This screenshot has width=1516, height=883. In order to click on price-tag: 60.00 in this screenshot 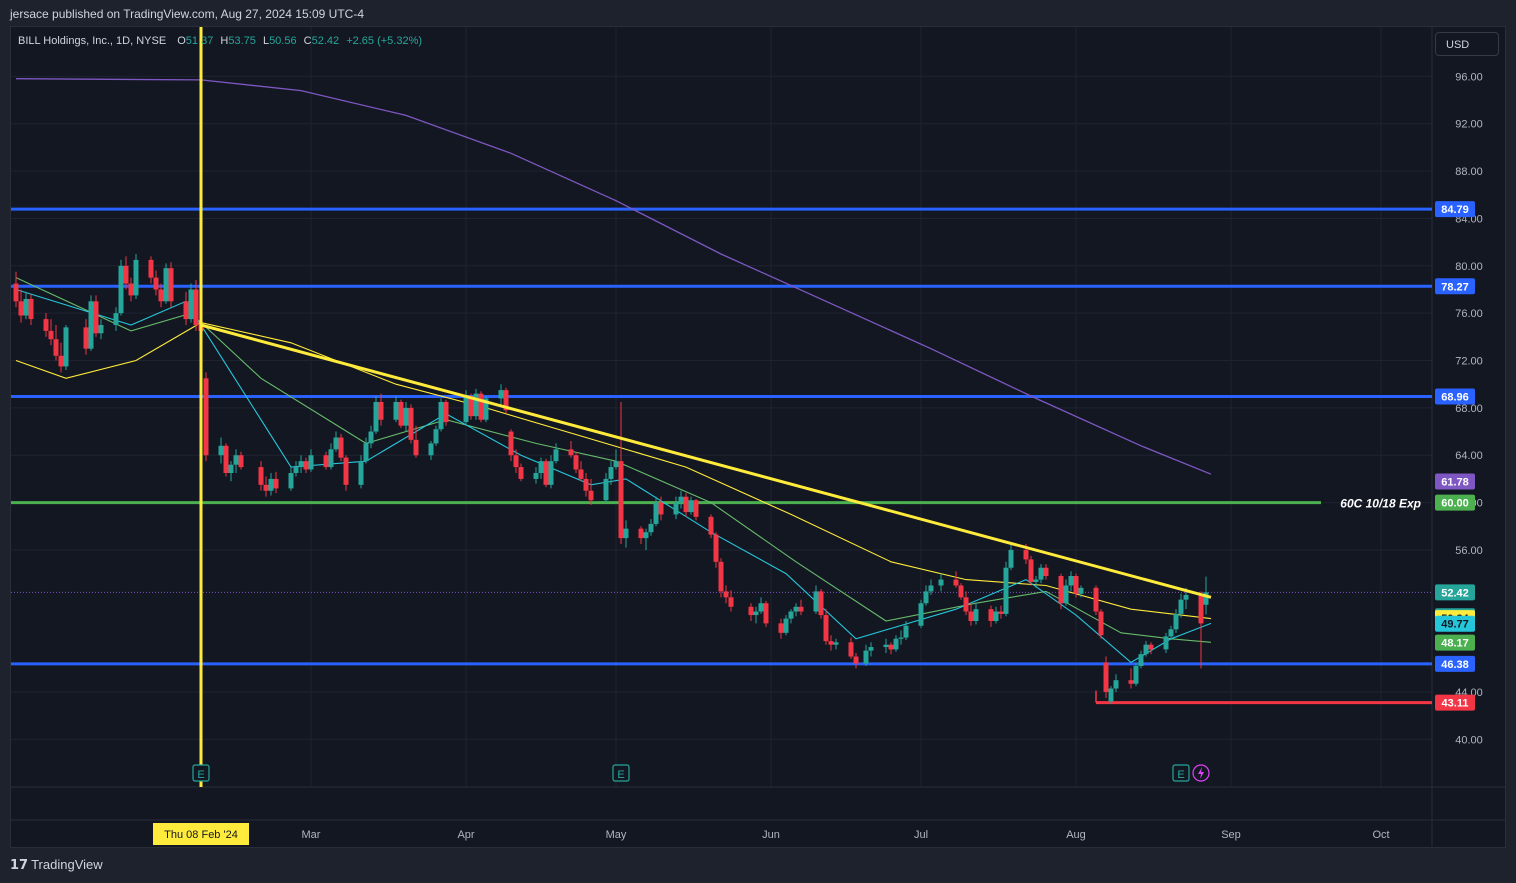, I will do `click(1455, 502)`.